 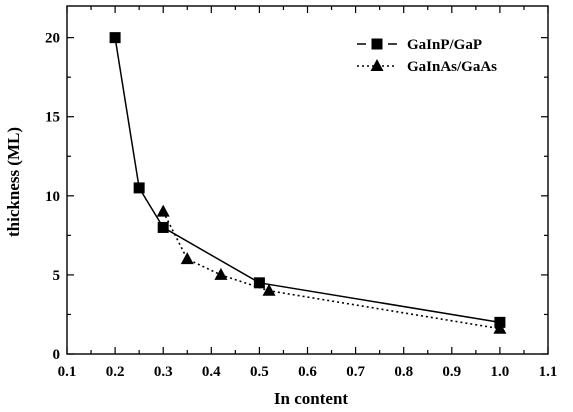 What do you see at coordinates (548, 372) in the screenshot?
I see `x-tick-label: 1.1` at bounding box center [548, 372].